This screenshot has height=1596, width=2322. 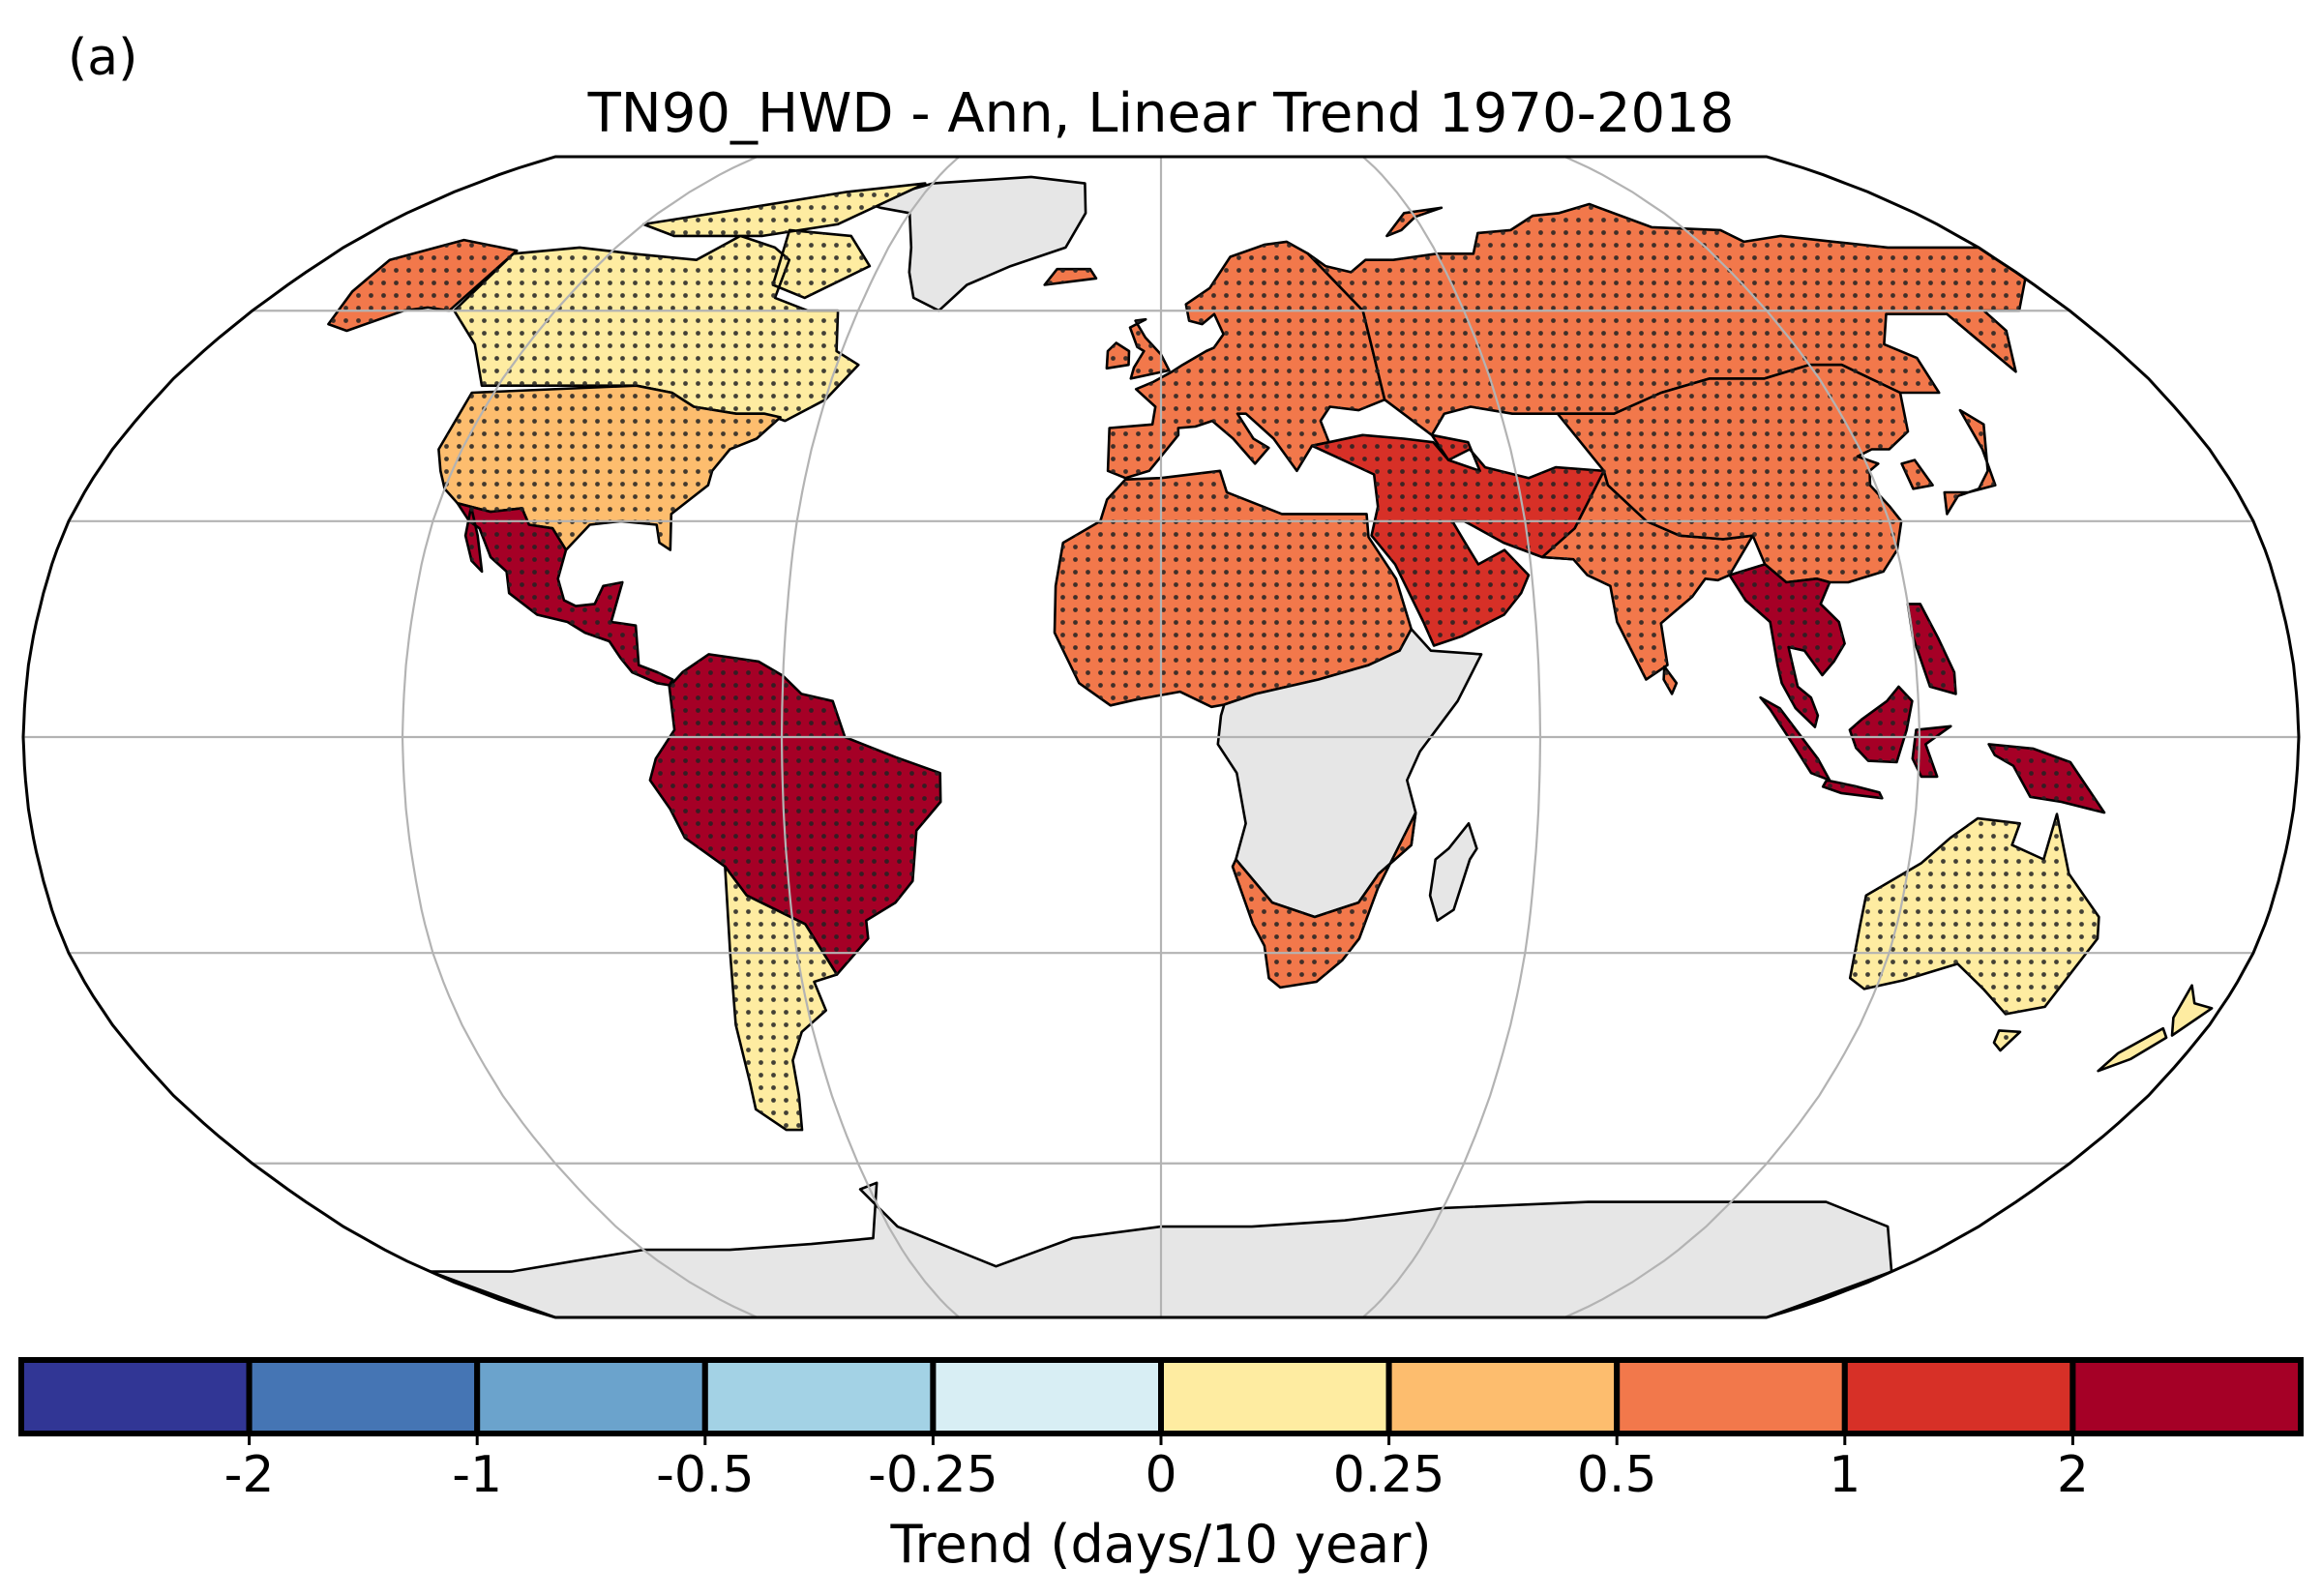 I want to click on stipple-north-africa-sahara, so click(x=1233, y=588).